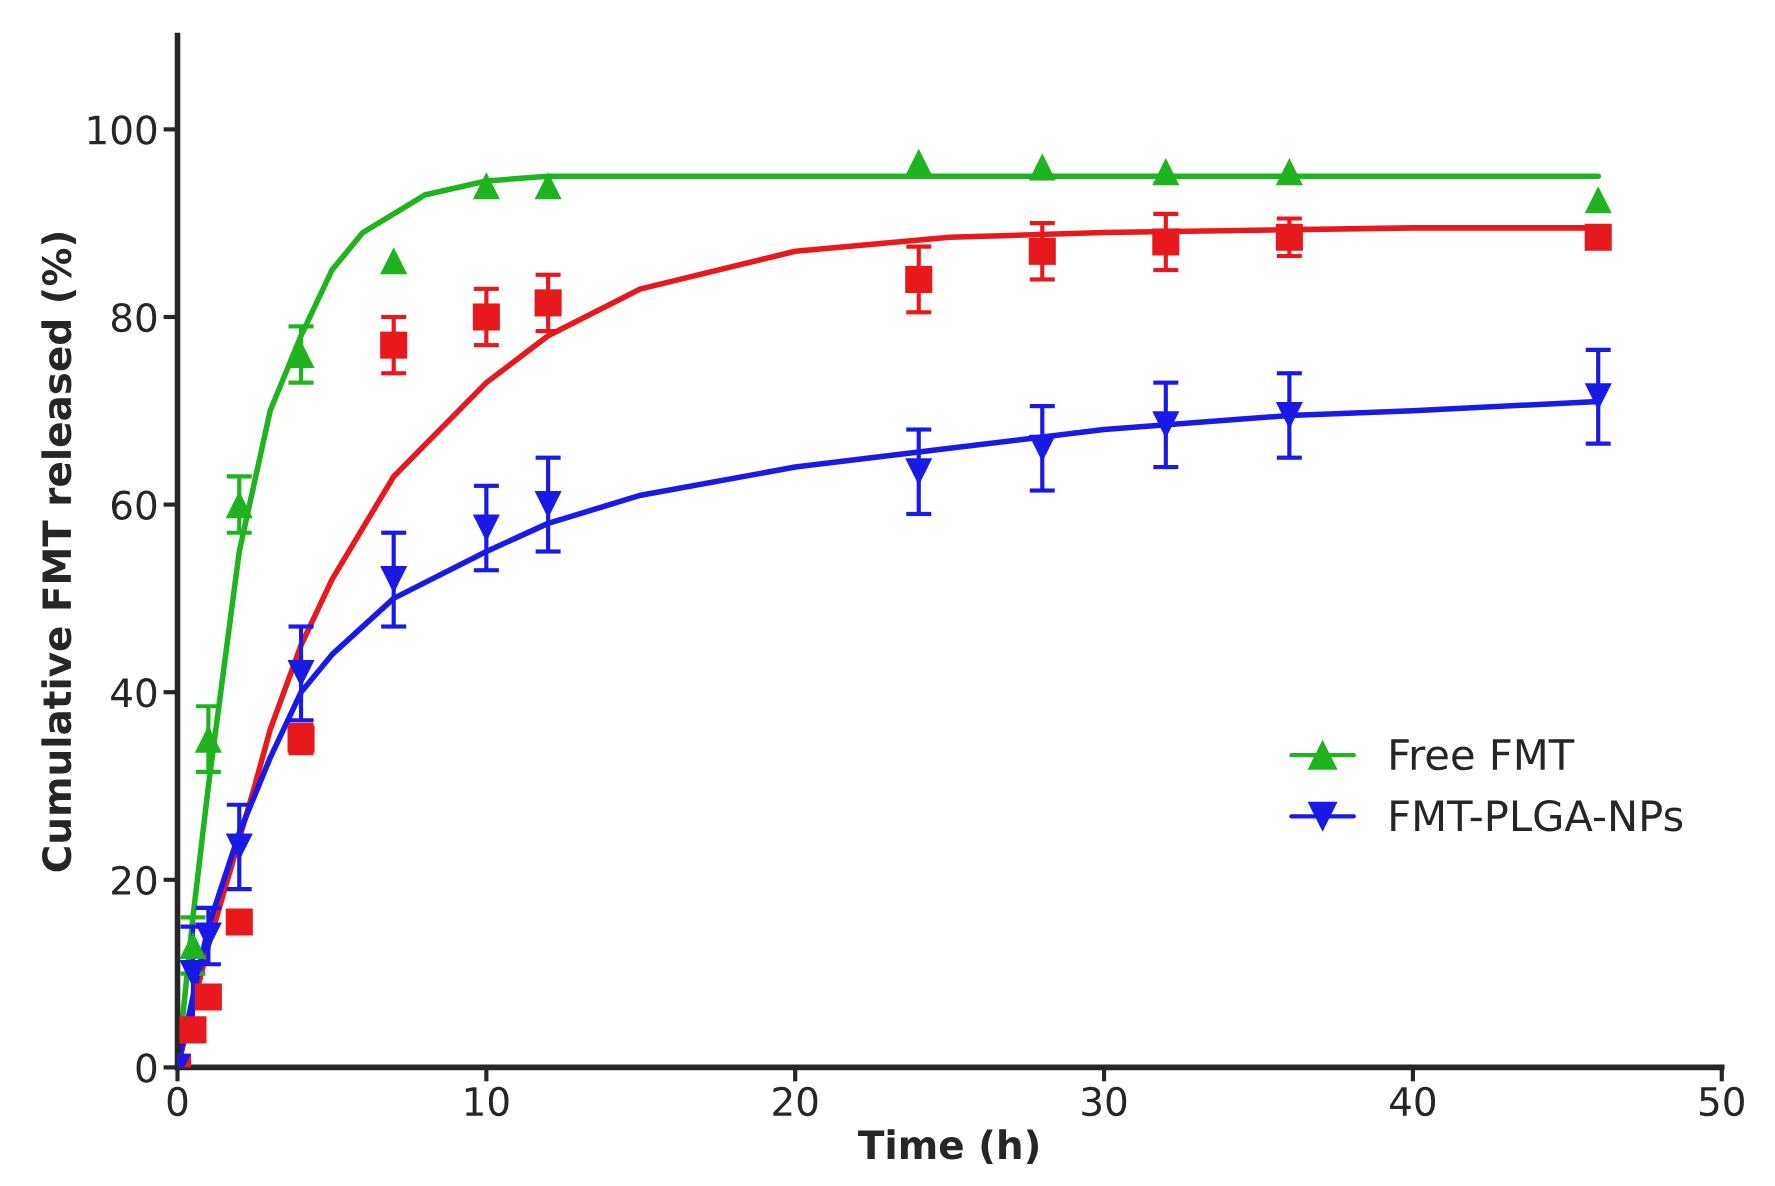 This screenshot has width=1775, height=1186. I want to click on y-tick-label: 40, so click(134, 693).